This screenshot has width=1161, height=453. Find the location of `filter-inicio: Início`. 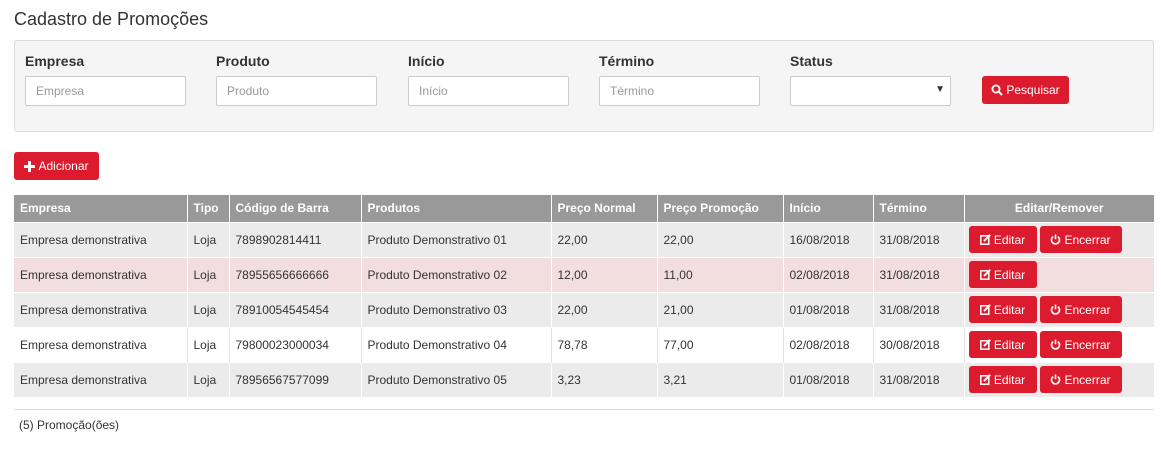

filter-inicio: Início is located at coordinates (488, 79).